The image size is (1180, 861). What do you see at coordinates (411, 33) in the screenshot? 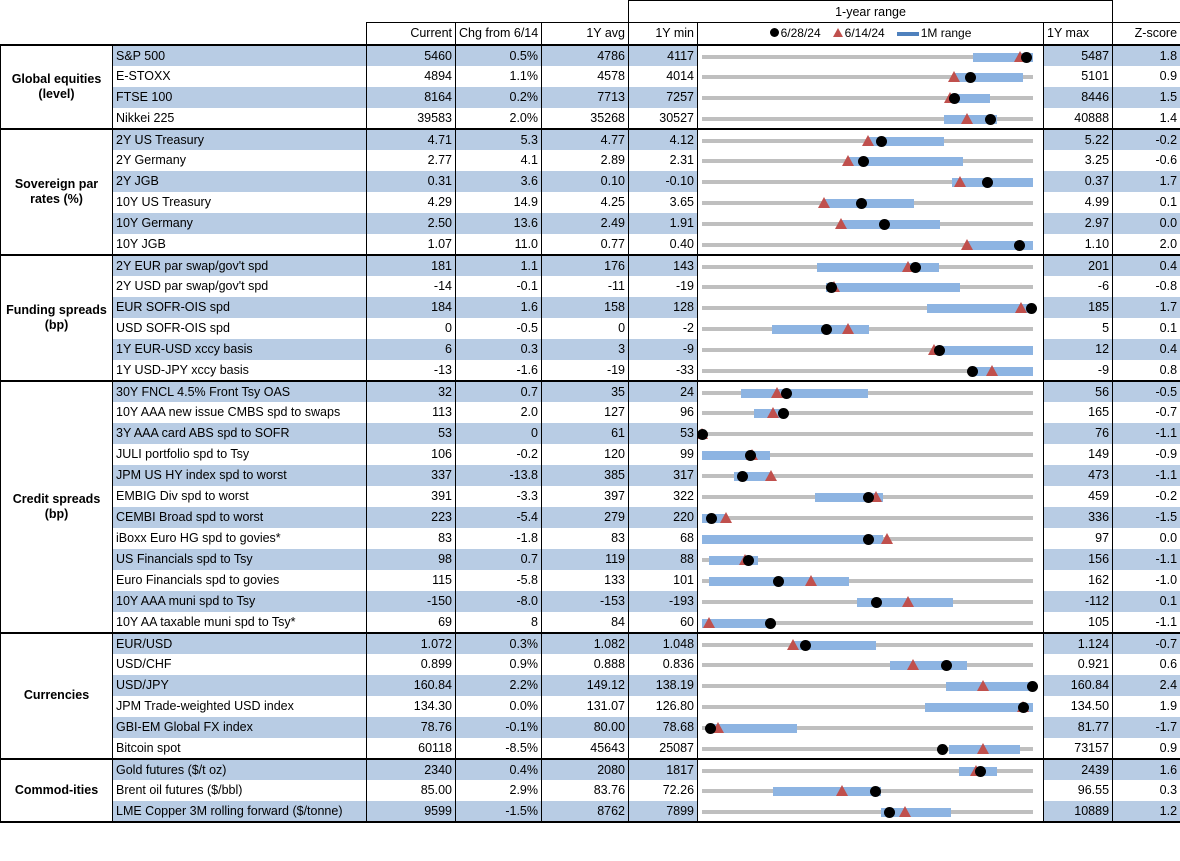
I see `col-current: Current` at bounding box center [411, 33].